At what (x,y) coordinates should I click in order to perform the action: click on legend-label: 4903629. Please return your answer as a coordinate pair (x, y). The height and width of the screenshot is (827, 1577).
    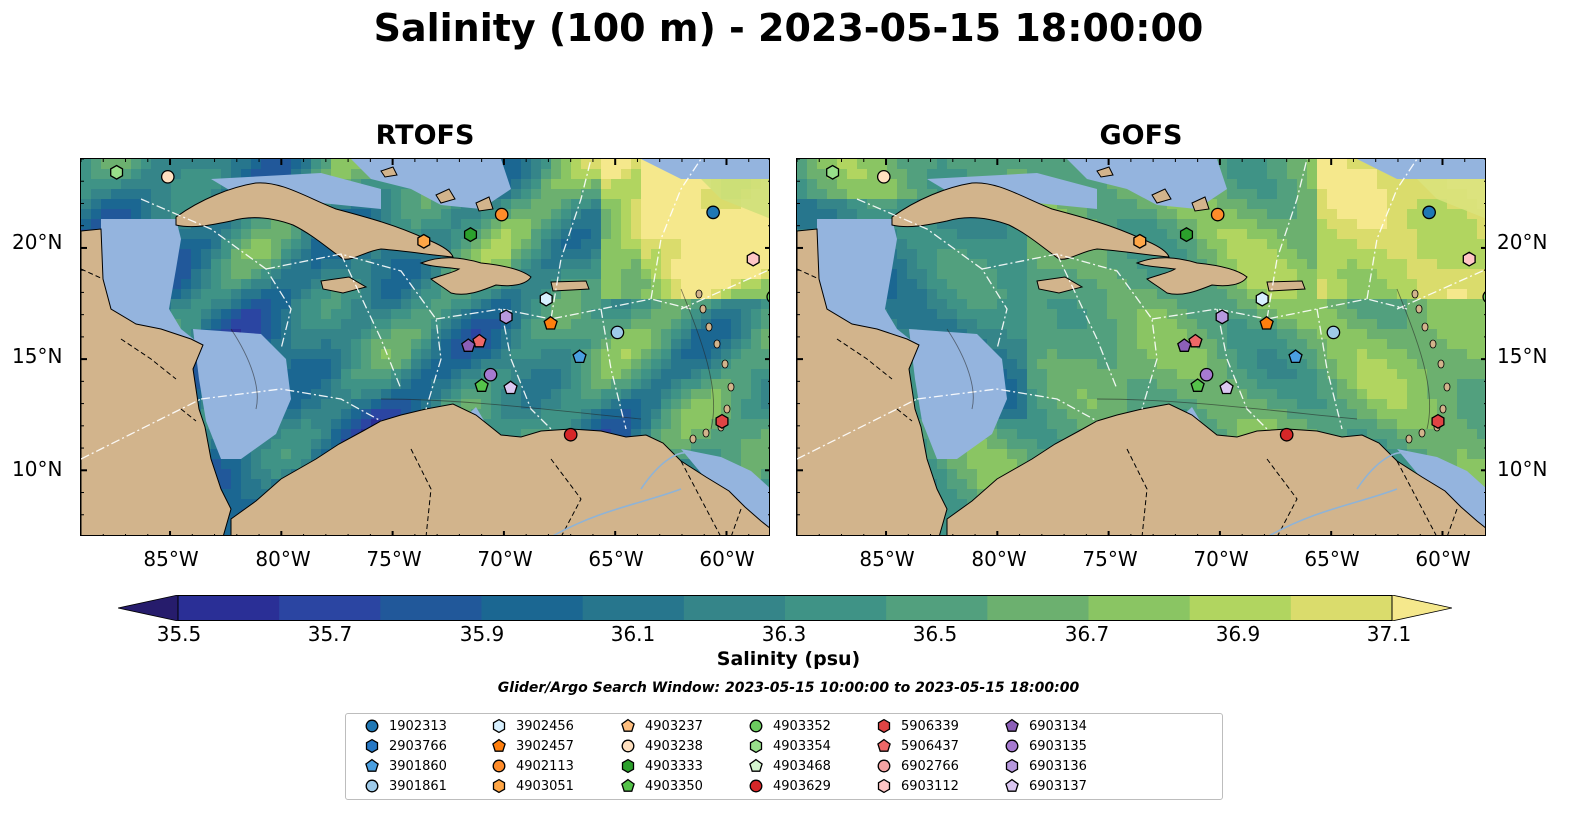
    Looking at the image, I should click on (802, 786).